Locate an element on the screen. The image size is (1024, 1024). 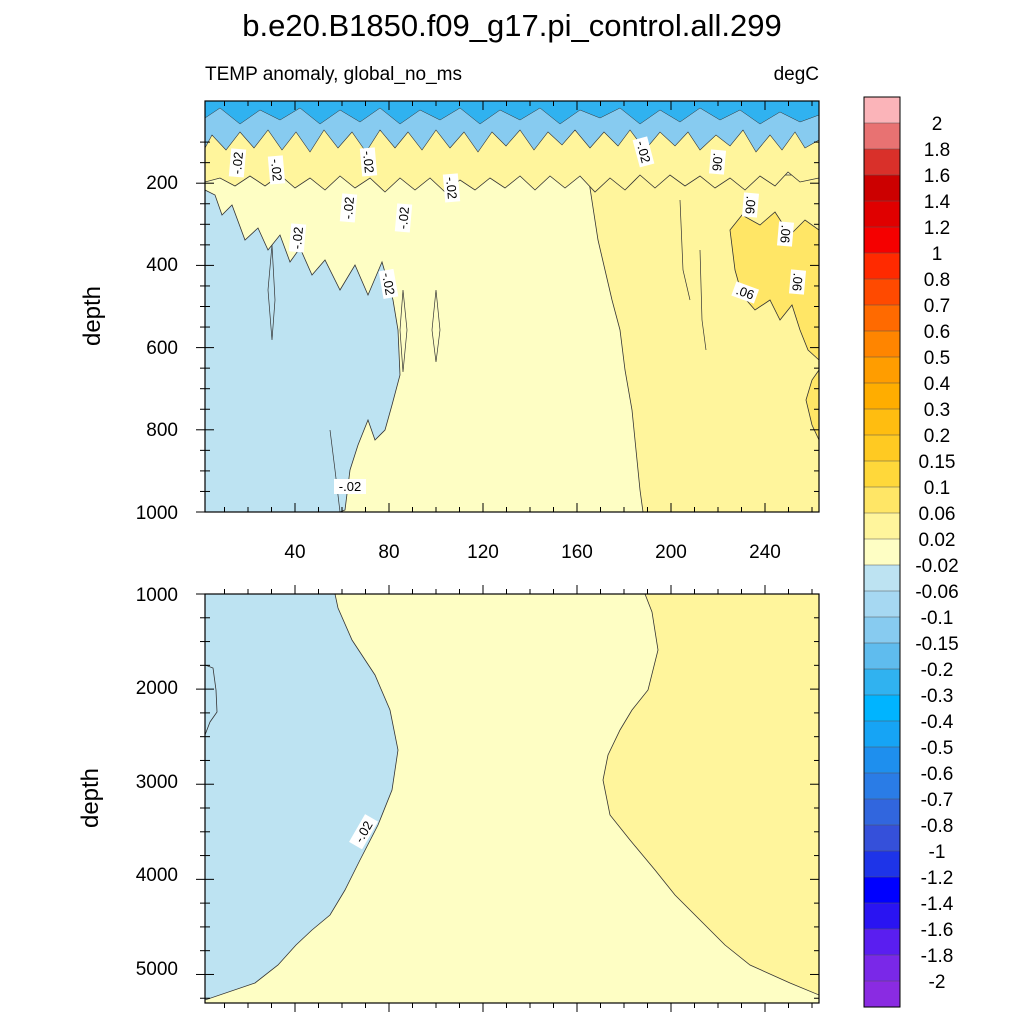
colorbar-label: -1.2 is located at coordinates (937, 878).